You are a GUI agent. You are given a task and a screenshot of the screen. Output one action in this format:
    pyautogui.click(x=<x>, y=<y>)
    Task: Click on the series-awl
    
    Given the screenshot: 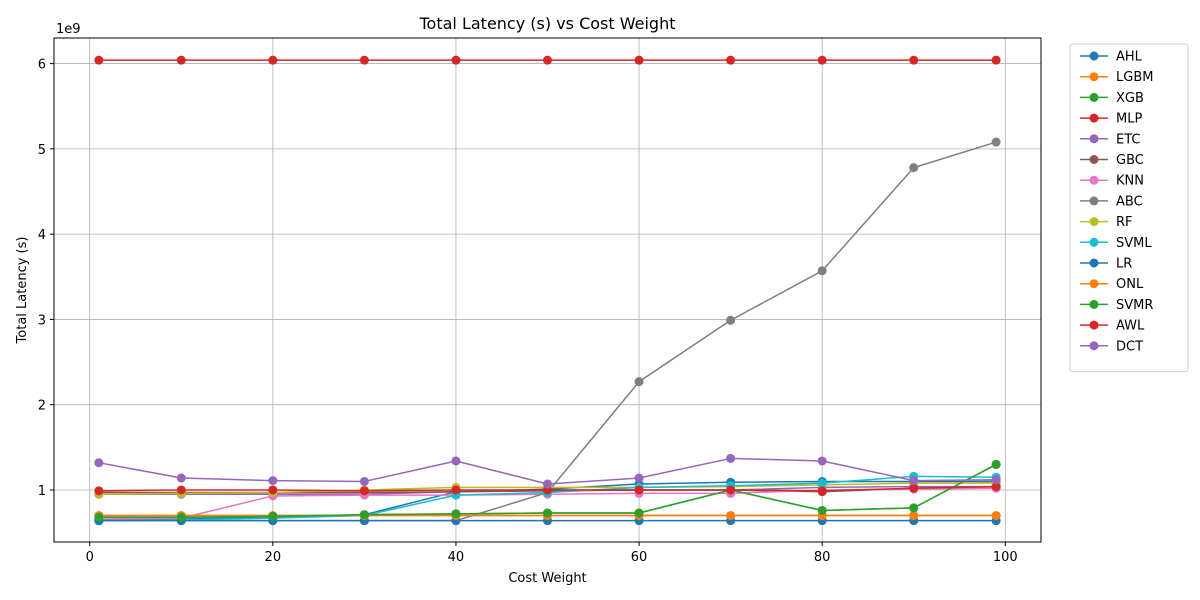 What is the action you would take?
    pyautogui.click(x=547, y=489)
    